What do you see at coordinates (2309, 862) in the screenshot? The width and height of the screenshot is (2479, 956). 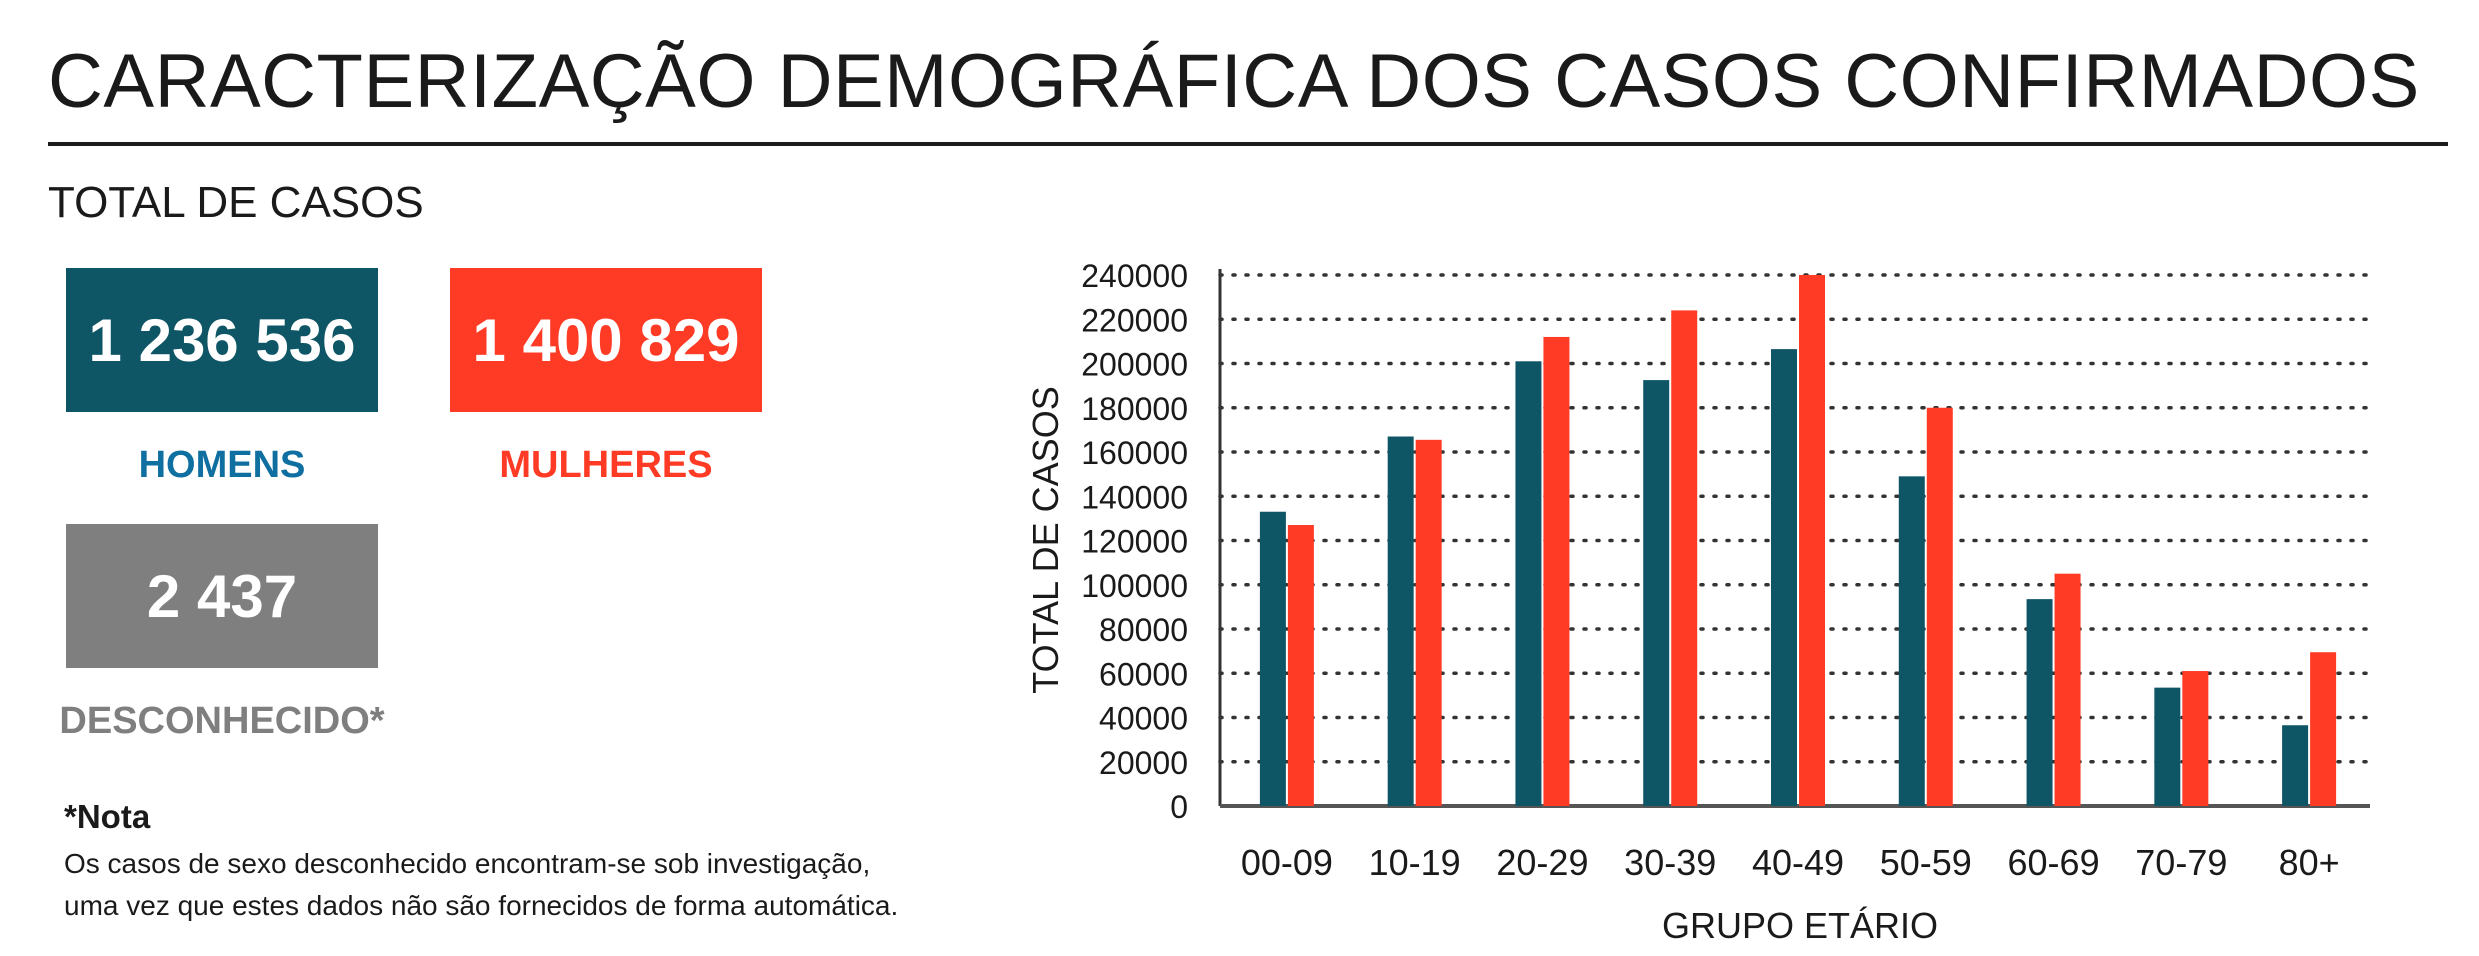 I see `x-tick-label: 80+` at bounding box center [2309, 862].